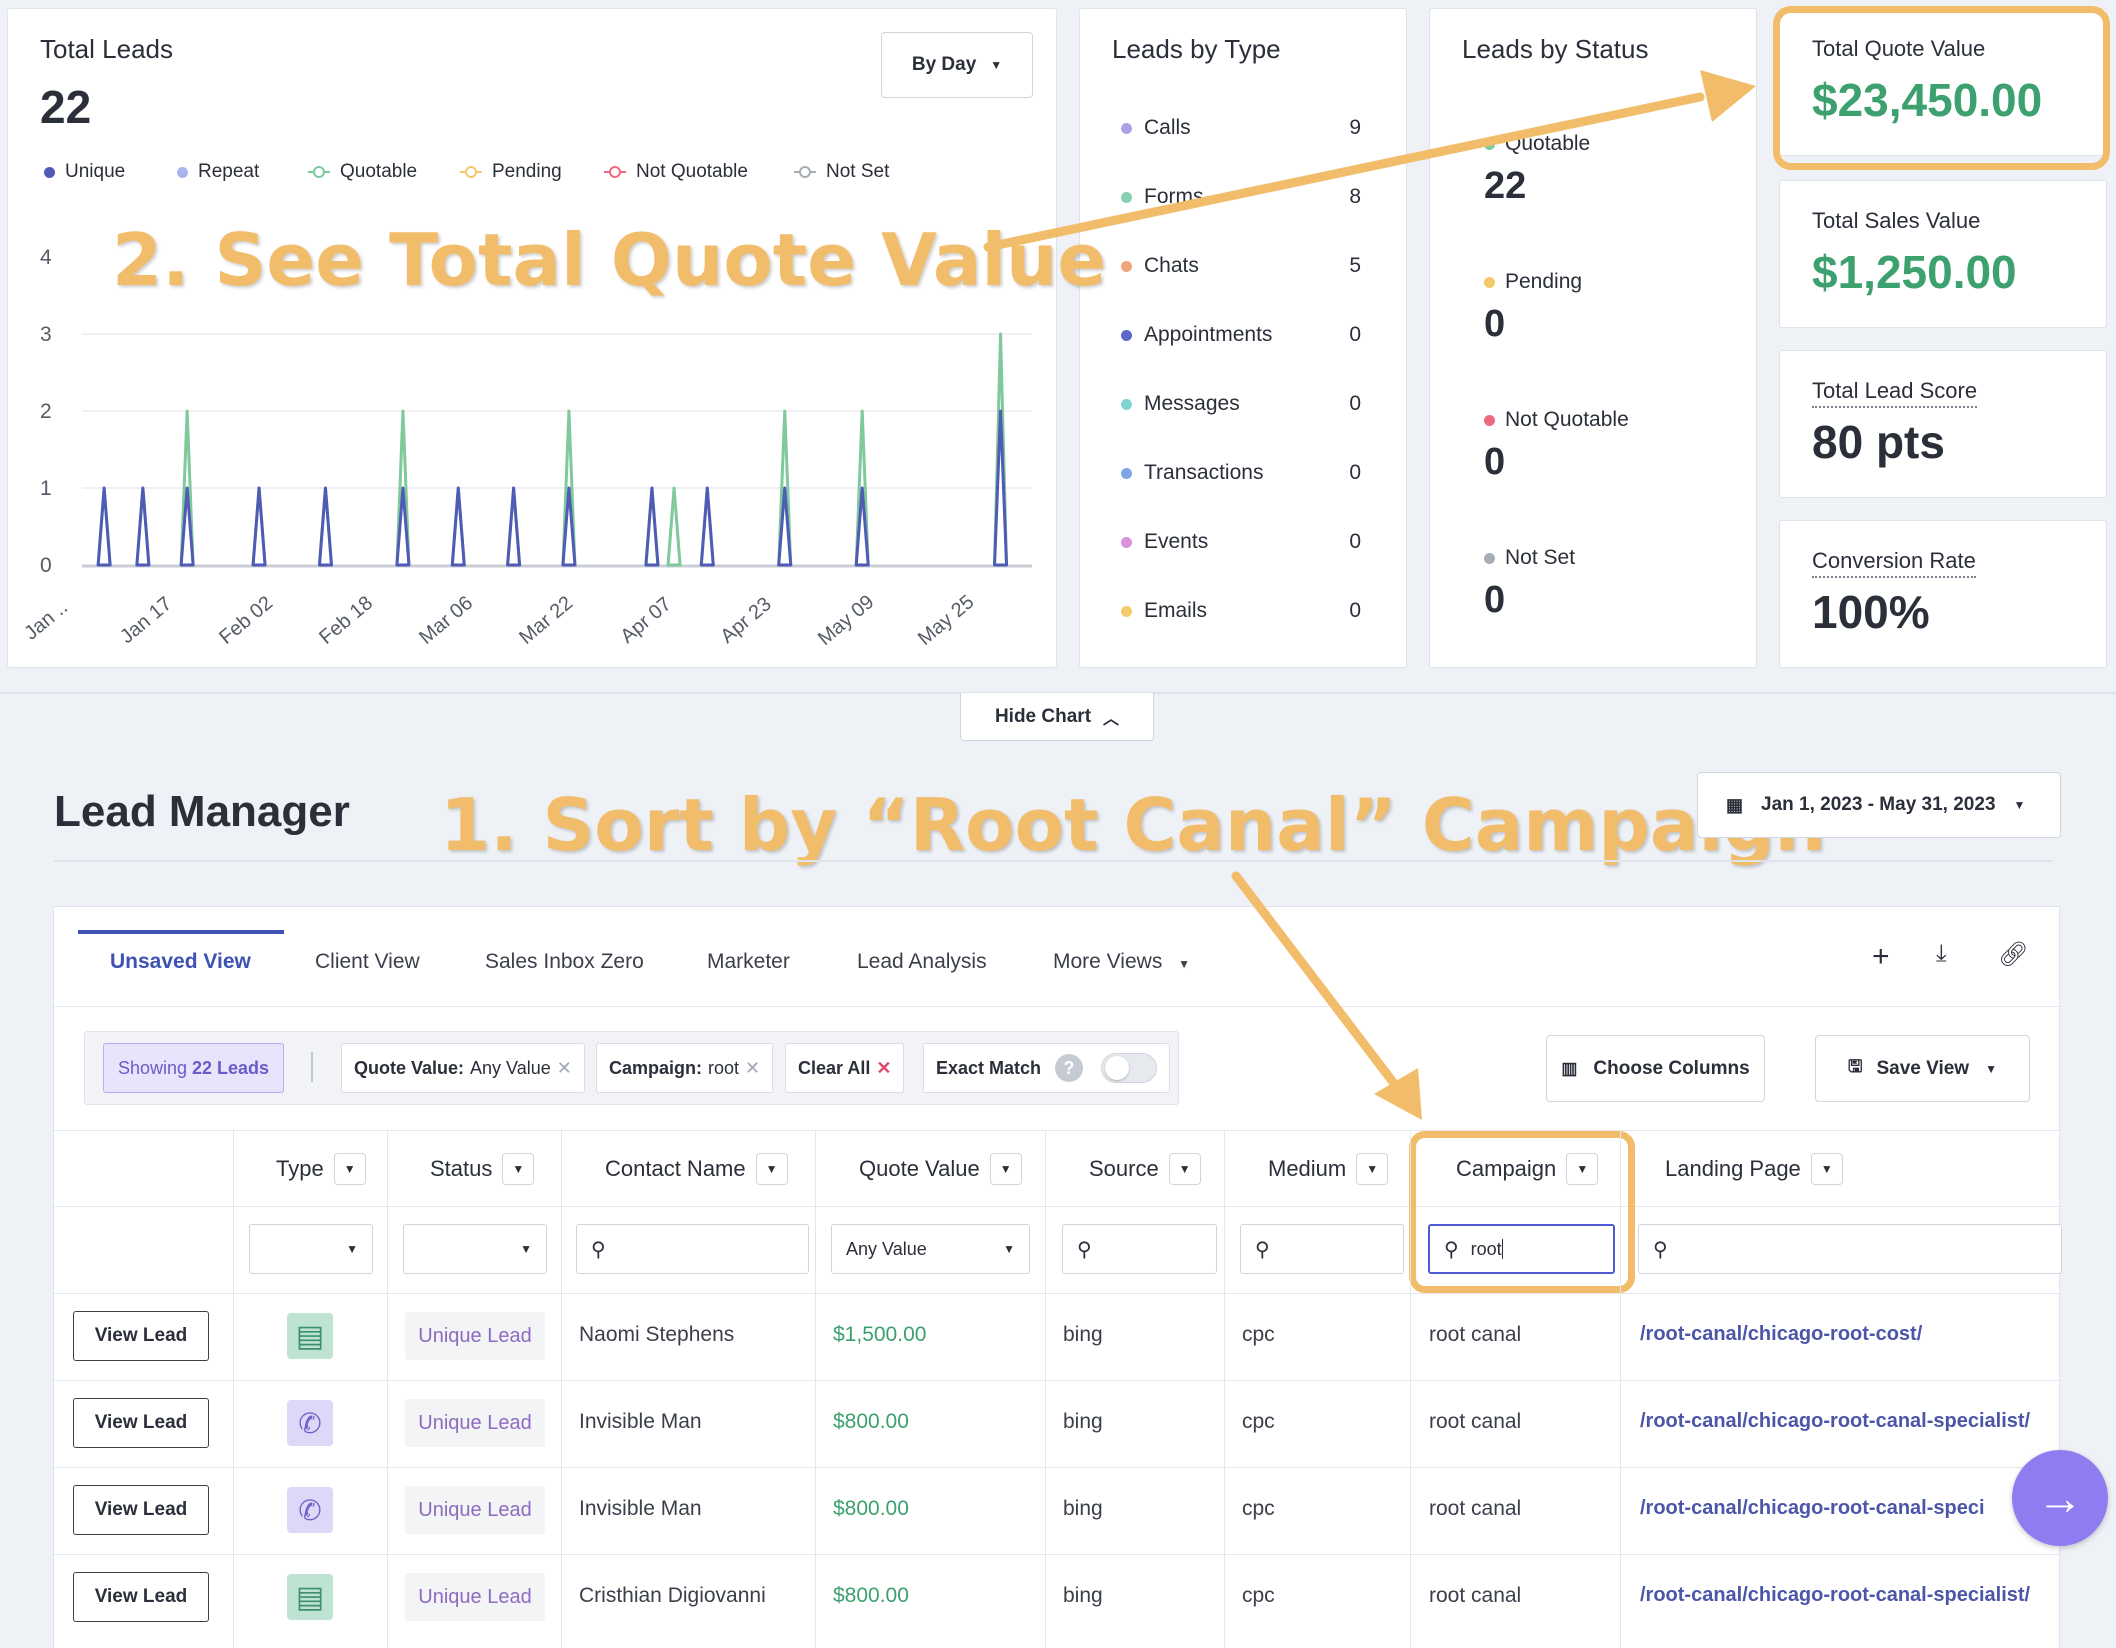  Describe the element at coordinates (475, 1249) in the screenshot. I see `status-filter-select: ▼` at that location.